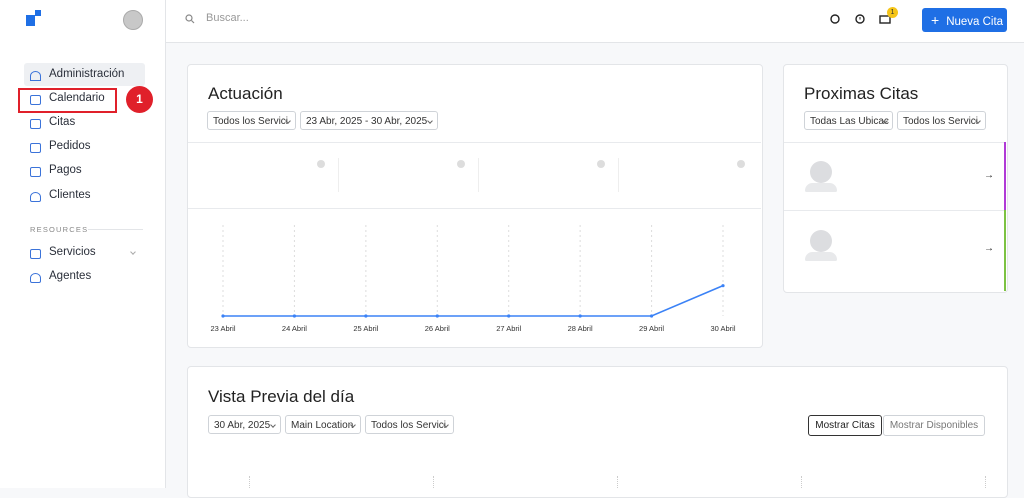 This screenshot has height=498, width=1024. I want to click on menu-item: Pedidos, so click(70, 146).